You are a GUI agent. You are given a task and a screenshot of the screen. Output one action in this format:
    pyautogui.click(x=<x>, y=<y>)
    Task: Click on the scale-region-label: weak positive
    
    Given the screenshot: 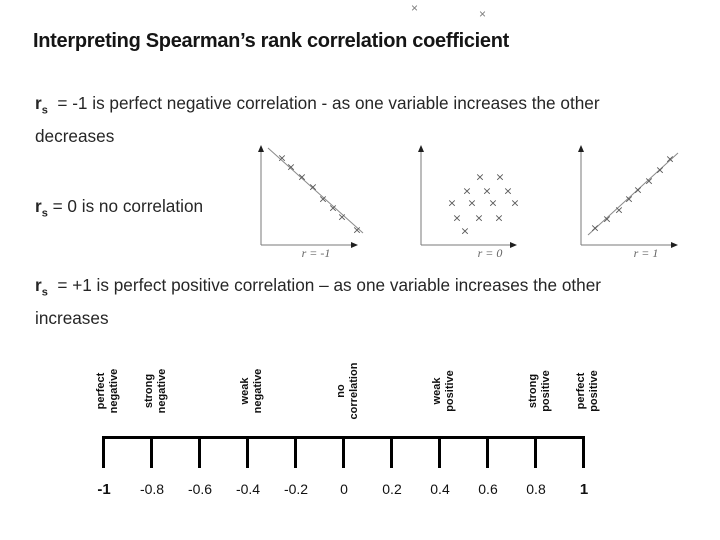 What is the action you would take?
    pyautogui.click(x=443, y=391)
    